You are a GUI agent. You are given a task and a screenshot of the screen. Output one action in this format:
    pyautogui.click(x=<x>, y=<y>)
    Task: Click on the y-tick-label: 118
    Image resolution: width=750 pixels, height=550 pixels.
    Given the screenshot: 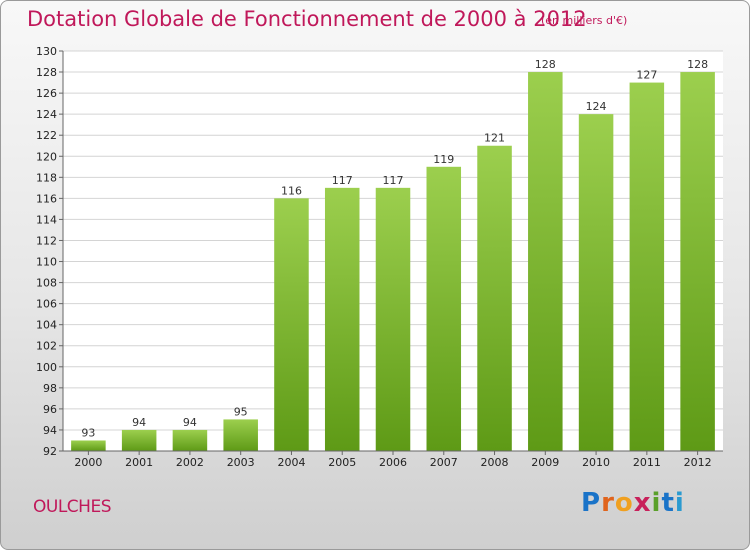 What is the action you would take?
    pyautogui.click(x=46, y=177)
    